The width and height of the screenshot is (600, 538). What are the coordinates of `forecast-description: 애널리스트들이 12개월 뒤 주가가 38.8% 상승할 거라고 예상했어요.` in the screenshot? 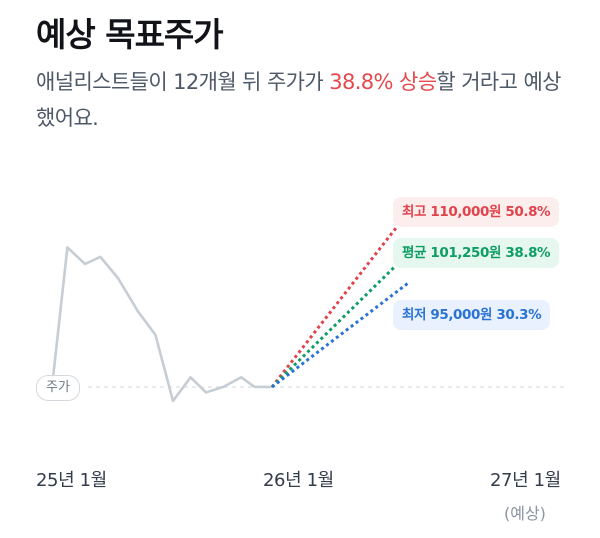 It's located at (306, 100).